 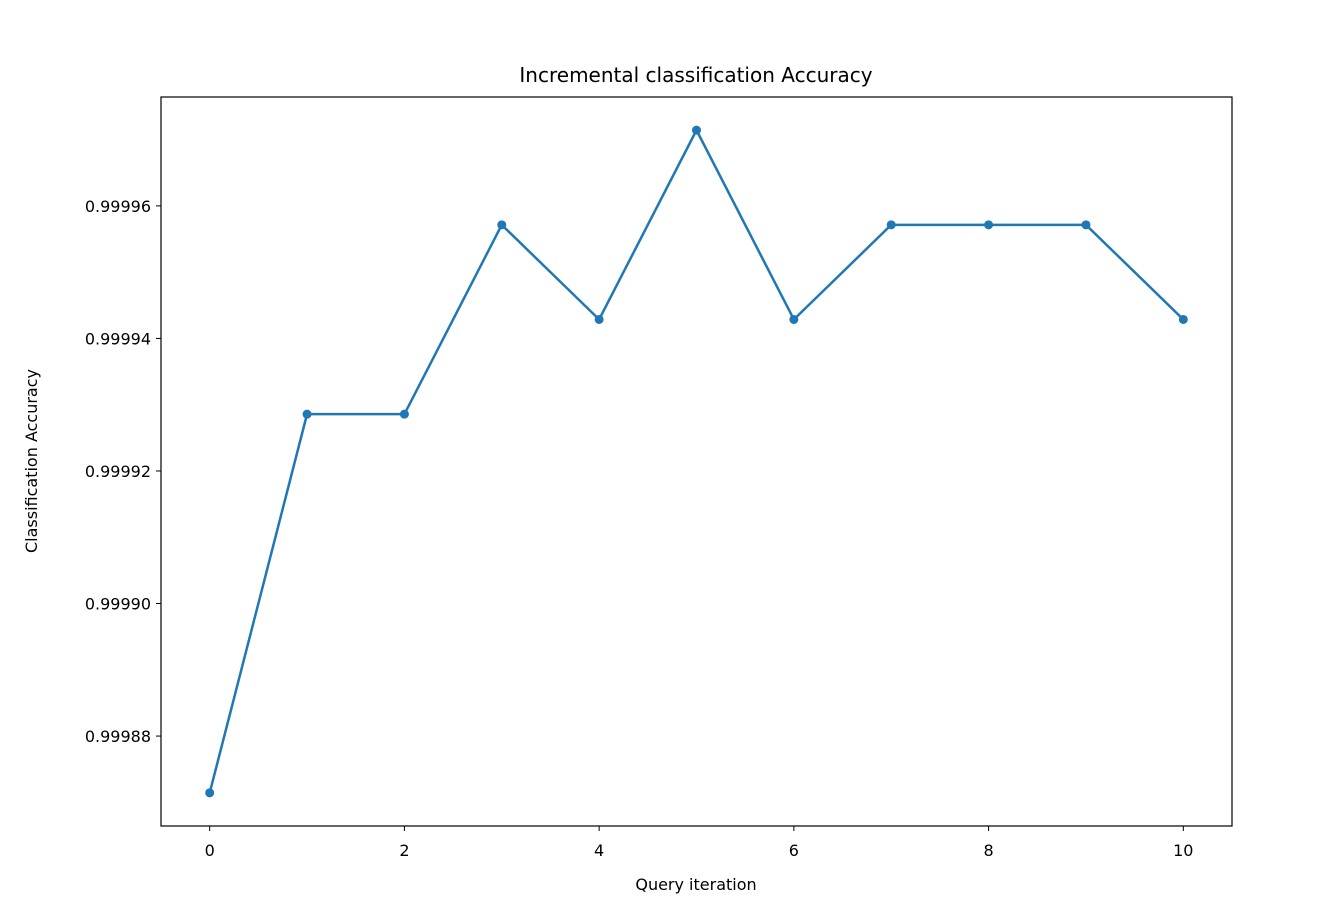 What do you see at coordinates (118, 338) in the screenshot?
I see `y-tick-label: 0.99994` at bounding box center [118, 338].